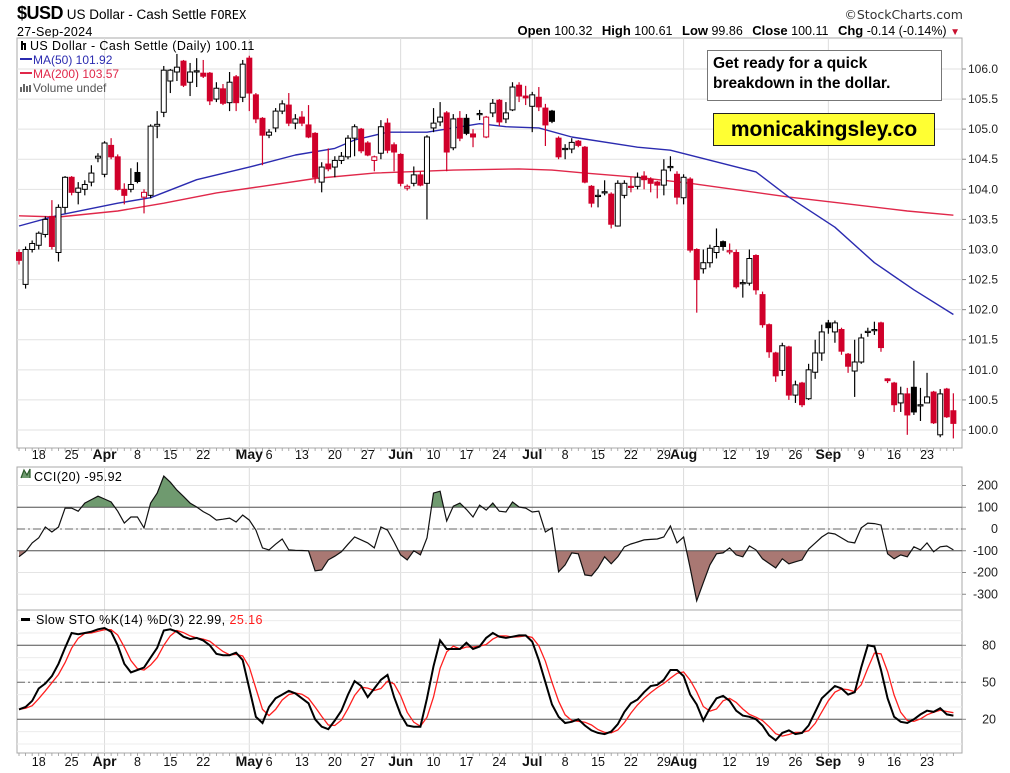 This screenshot has height=773, width=1010. I want to click on bottom-date-axis-tick-marks, so click(486, 754).